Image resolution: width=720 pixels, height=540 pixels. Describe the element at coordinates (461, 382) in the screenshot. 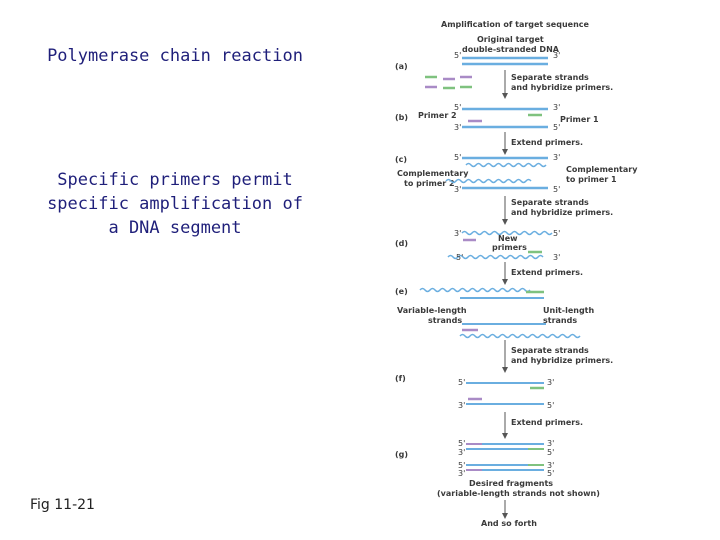

I see `f-prime-5: 5'` at that location.